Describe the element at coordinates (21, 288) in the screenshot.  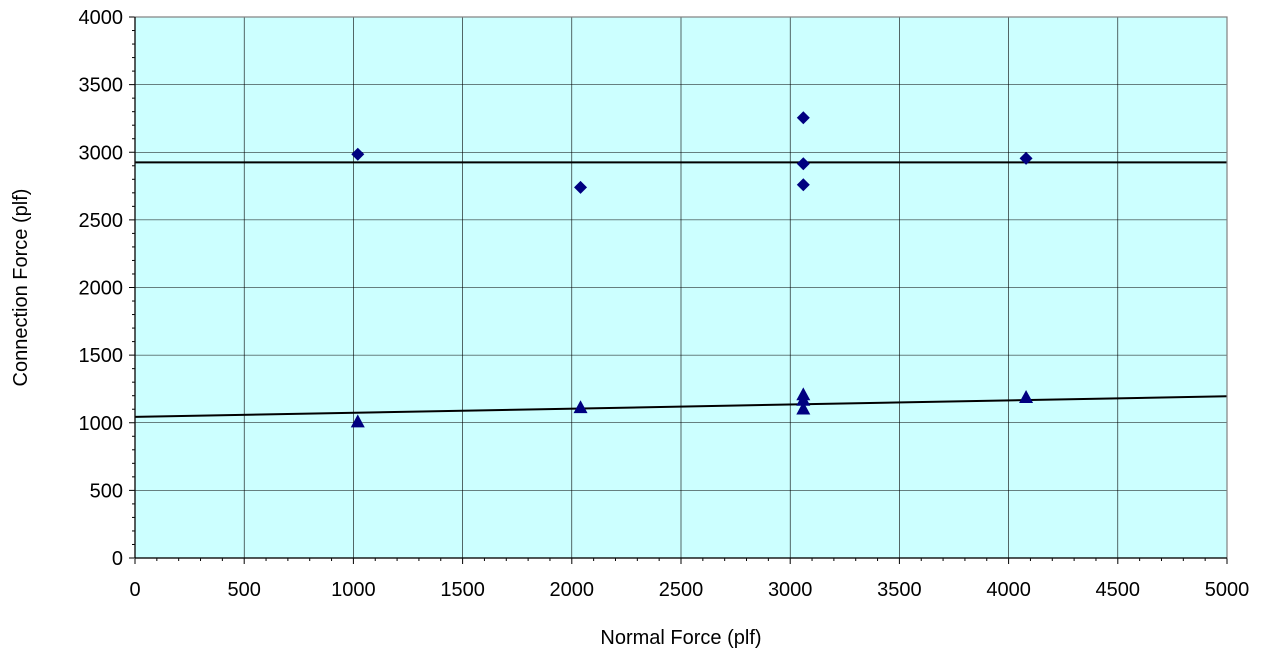
I see `y-axis-title: Connection Force (plf)` at that location.